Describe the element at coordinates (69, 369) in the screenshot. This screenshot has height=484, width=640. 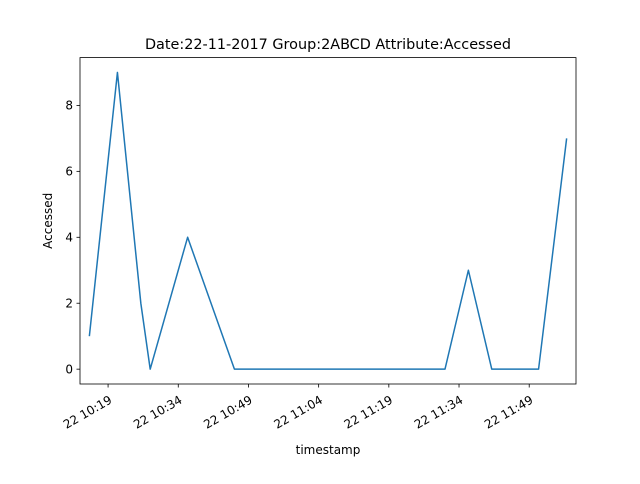
I see `y-tick-label: 0` at that location.